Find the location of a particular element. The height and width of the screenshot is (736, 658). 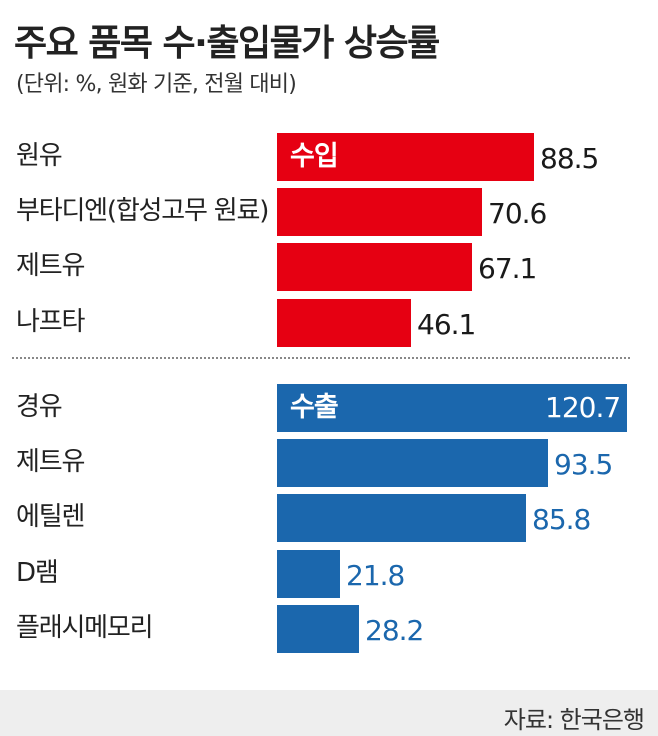

group-label-export: 수출 is located at coordinates (314, 407).